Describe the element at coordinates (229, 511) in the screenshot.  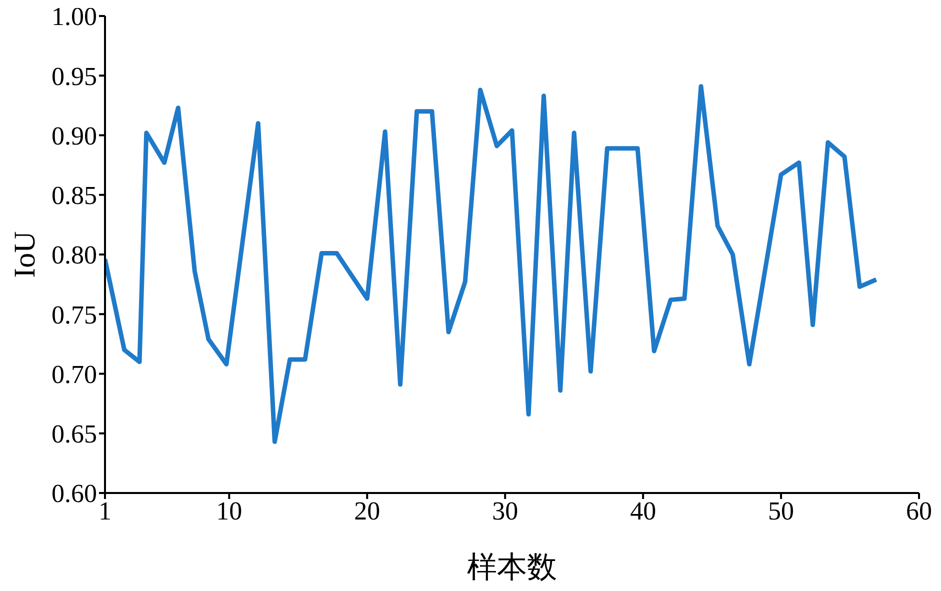
I see `x-tick-label: 10` at that location.